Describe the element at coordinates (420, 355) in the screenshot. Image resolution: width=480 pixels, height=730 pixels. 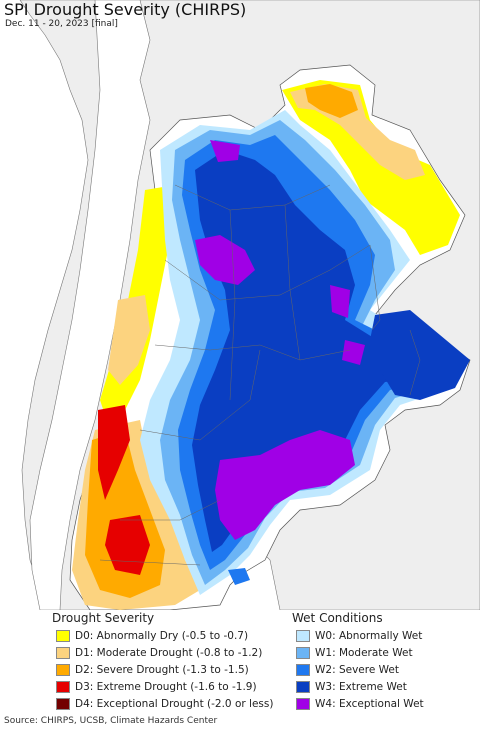
I see `wet-w3-east` at that location.